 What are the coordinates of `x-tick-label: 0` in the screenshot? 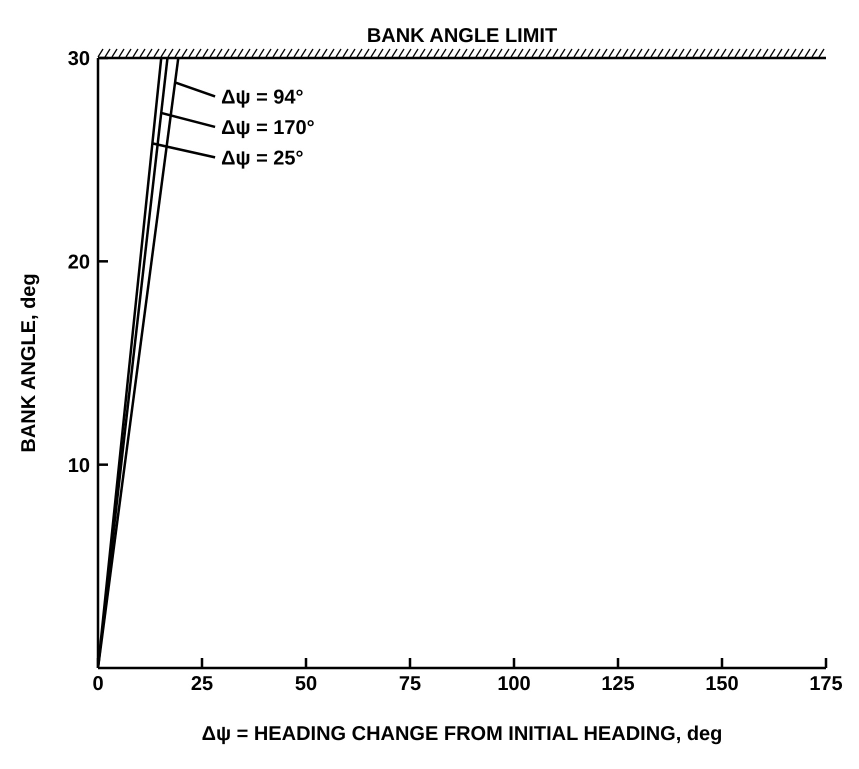 It's located at (98, 684).